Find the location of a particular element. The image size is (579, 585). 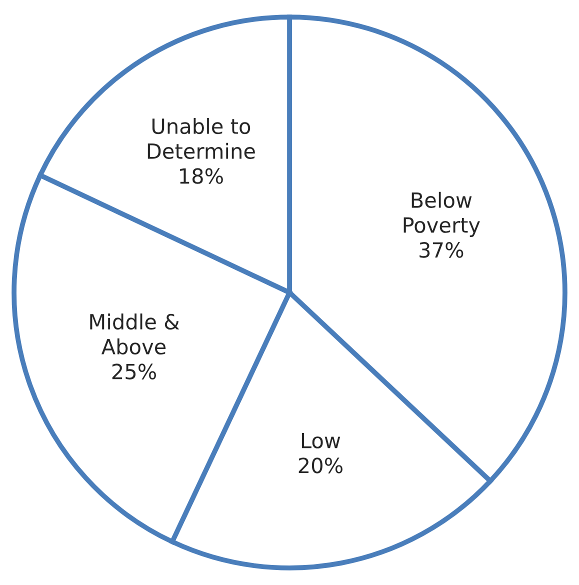

data-label: 20% is located at coordinates (320, 466).